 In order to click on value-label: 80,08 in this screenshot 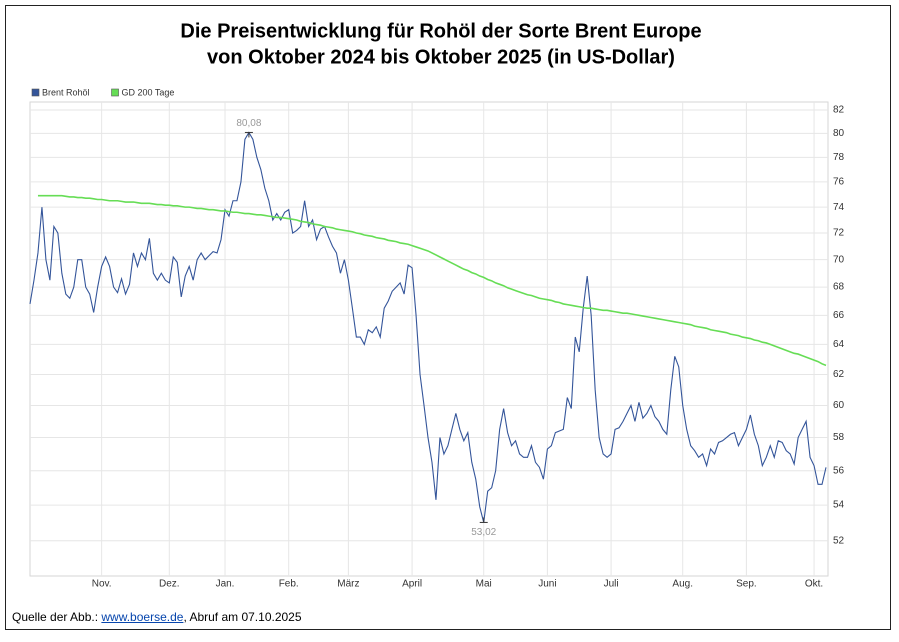, I will do `click(248, 123)`.